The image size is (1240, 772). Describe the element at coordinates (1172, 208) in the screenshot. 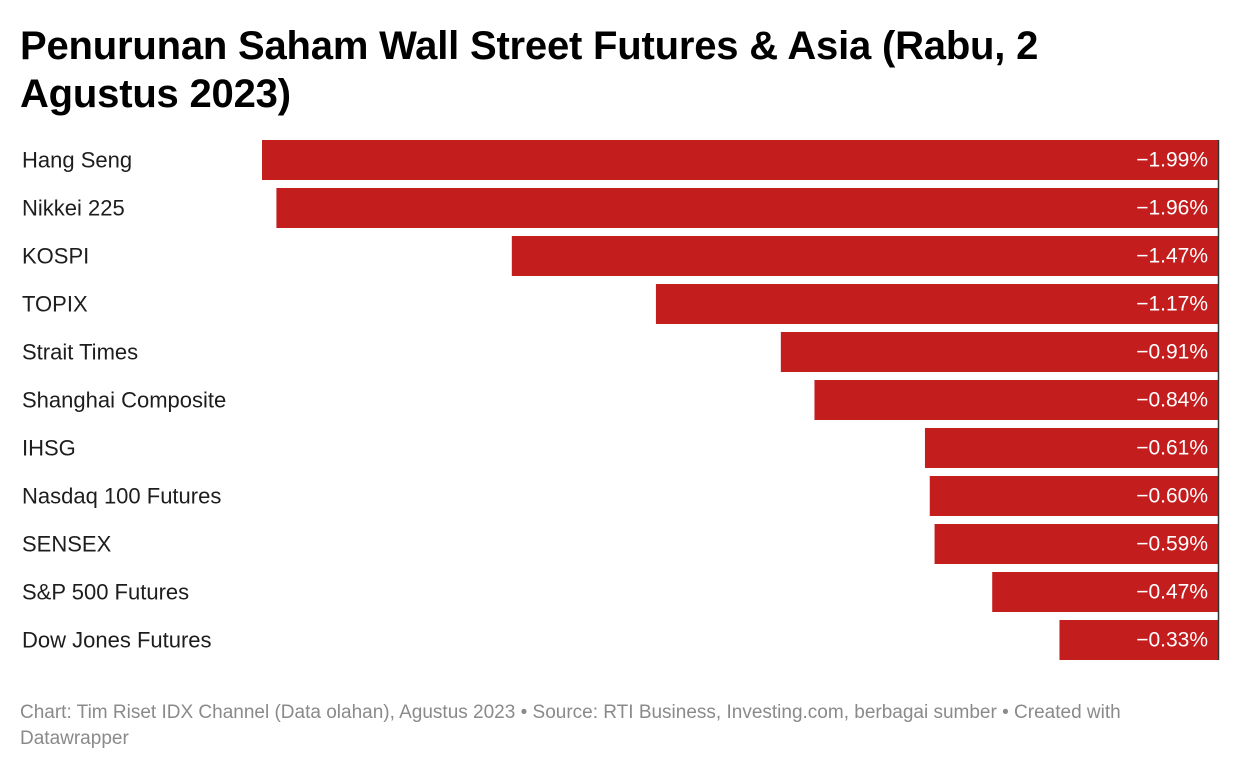

I see `bar-value-label: −1.96%` at that location.